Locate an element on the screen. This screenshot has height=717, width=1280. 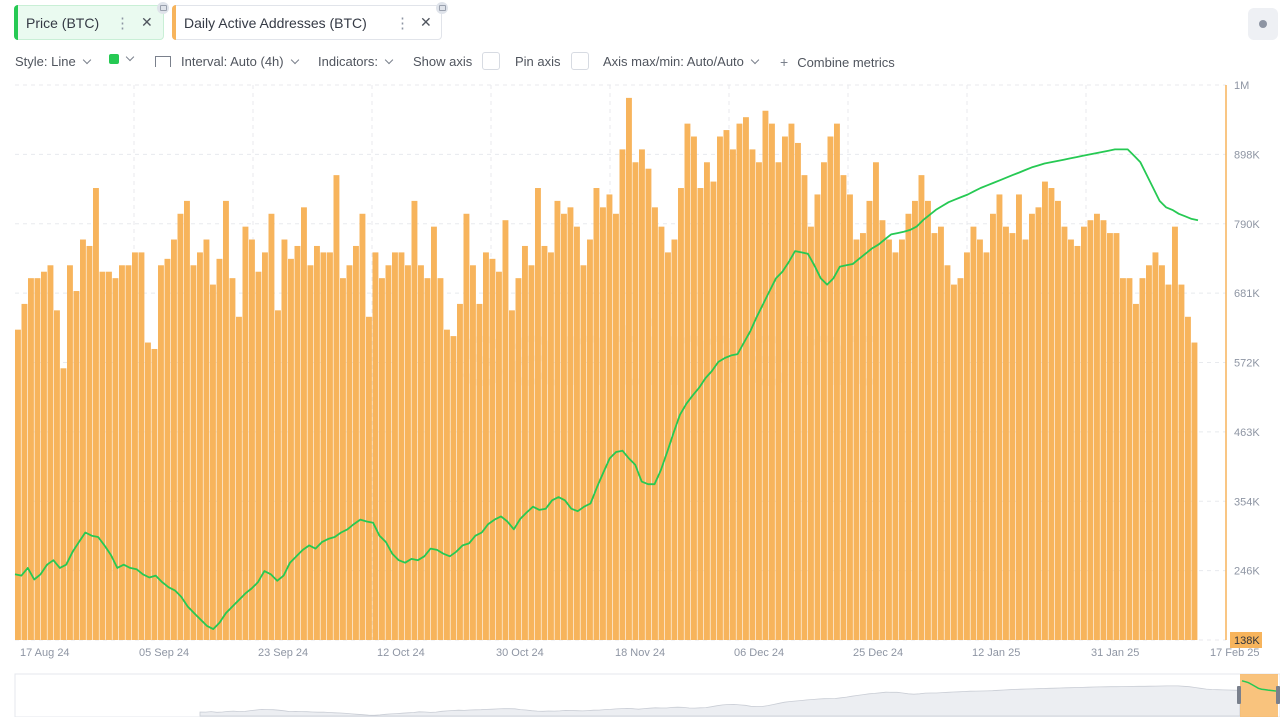
tab-daa-close-icon: ✕ is located at coordinates (426, 22).